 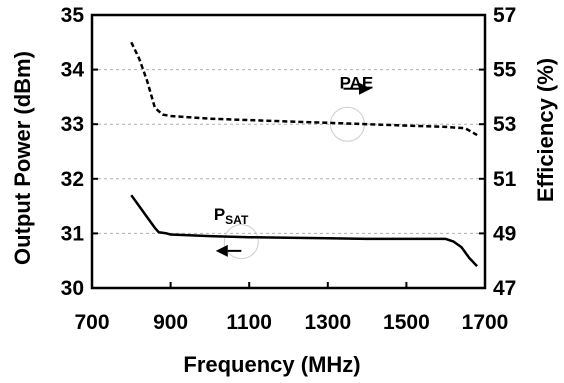 What do you see at coordinates (545, 130) in the screenshot?
I see `right-axis-title: Efficiency (%)` at bounding box center [545, 130].